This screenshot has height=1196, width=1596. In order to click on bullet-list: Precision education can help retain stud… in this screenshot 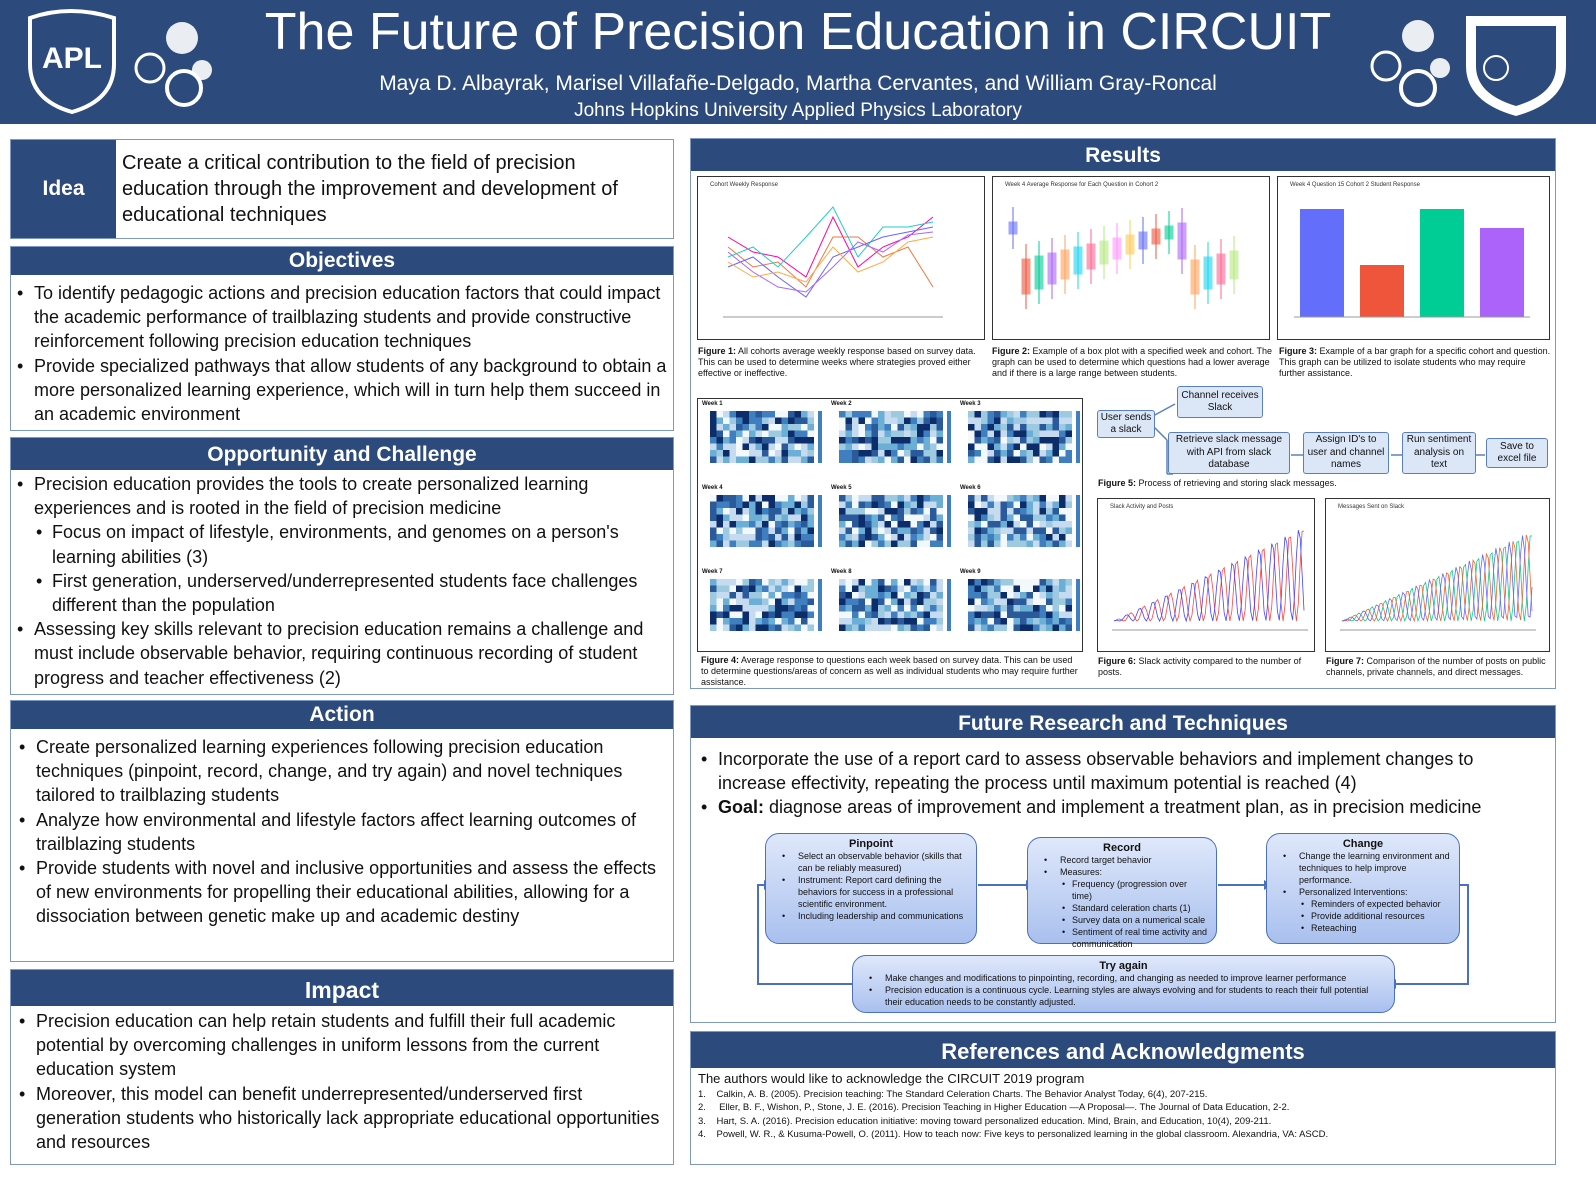, I will do `click(342, 1081)`.